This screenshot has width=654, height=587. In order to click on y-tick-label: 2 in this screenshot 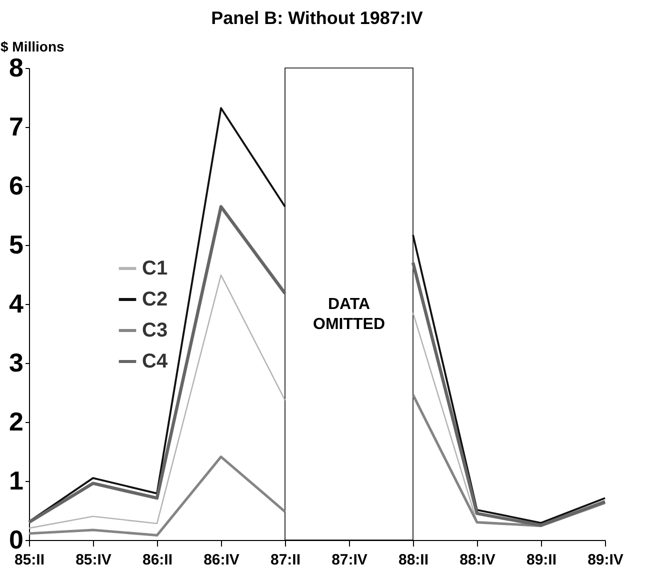, I will do `click(16, 421)`.